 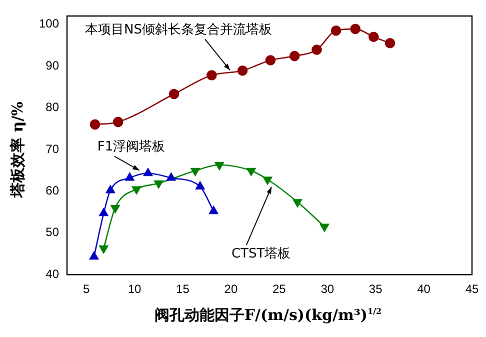 I want to click on x-tick-label: 20, so click(x=231, y=289).